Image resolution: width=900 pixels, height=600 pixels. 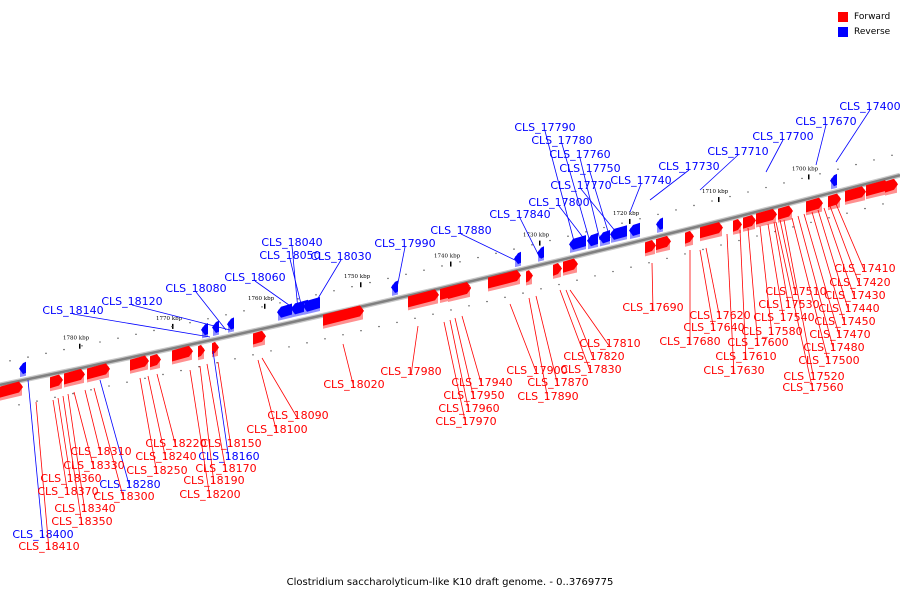 I want to click on gene-label-cls-17440-leader, so click(x=833, y=261).